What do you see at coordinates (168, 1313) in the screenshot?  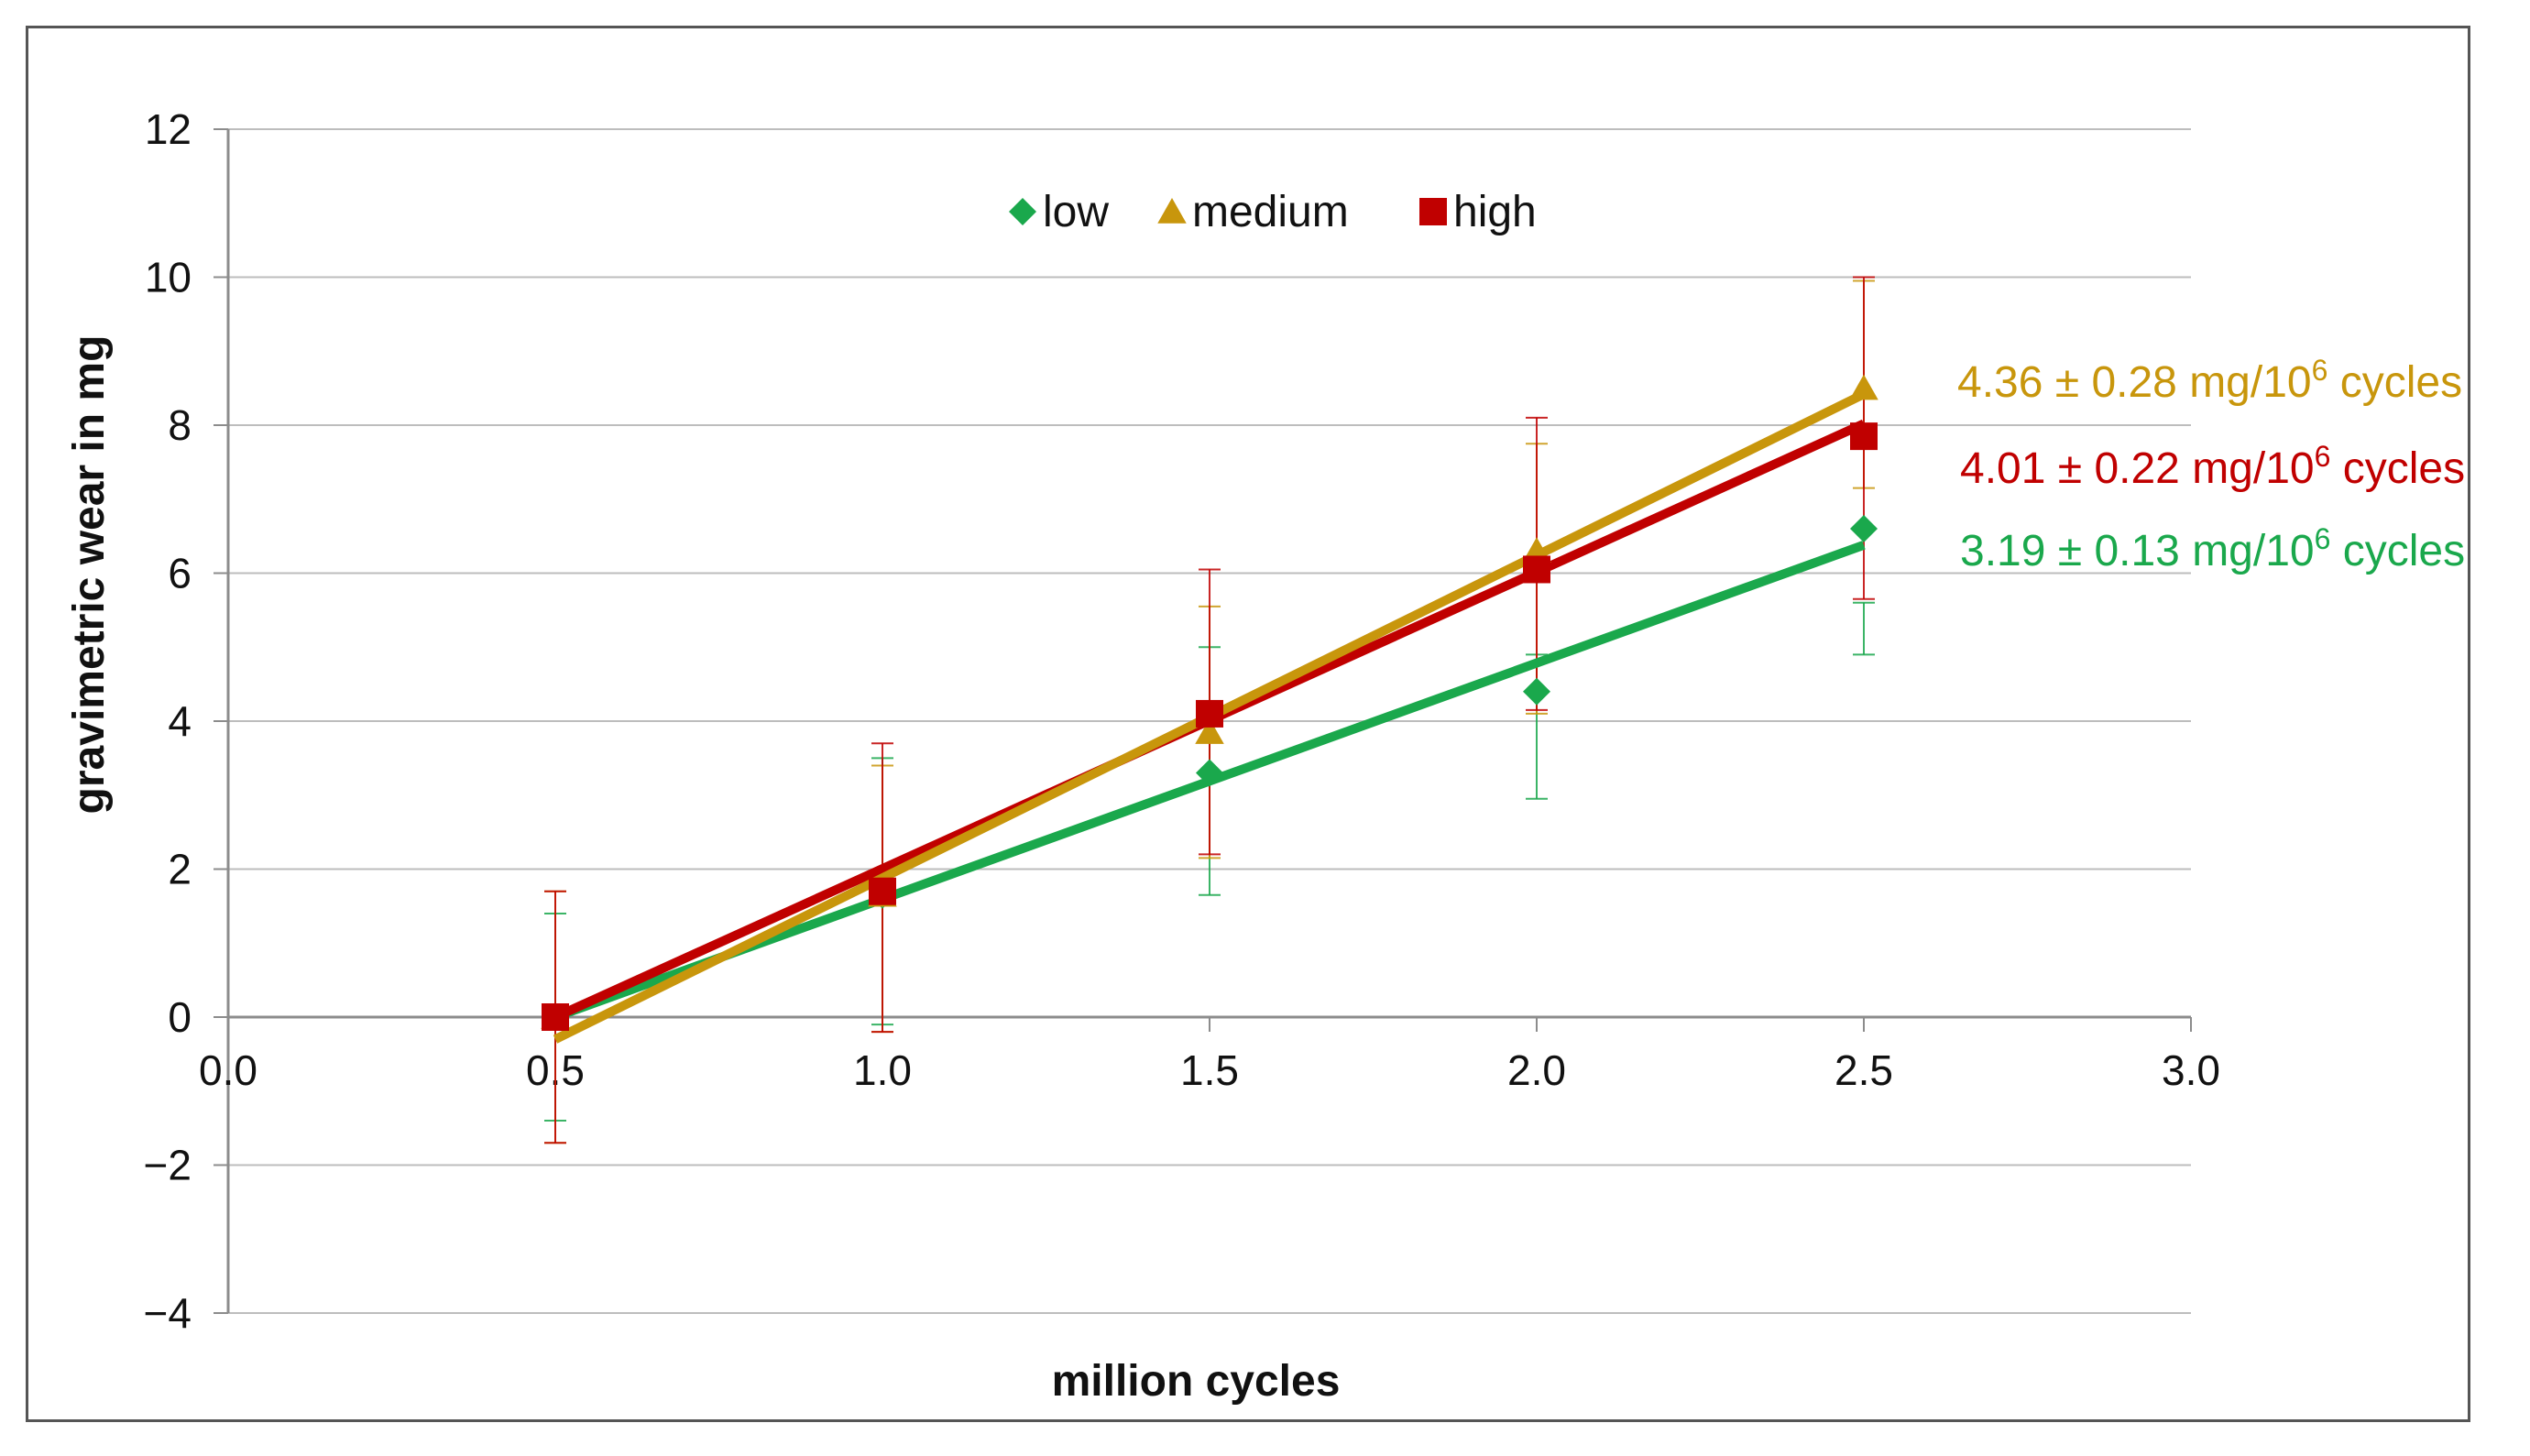 I see `y-tick-label: −4` at bounding box center [168, 1313].